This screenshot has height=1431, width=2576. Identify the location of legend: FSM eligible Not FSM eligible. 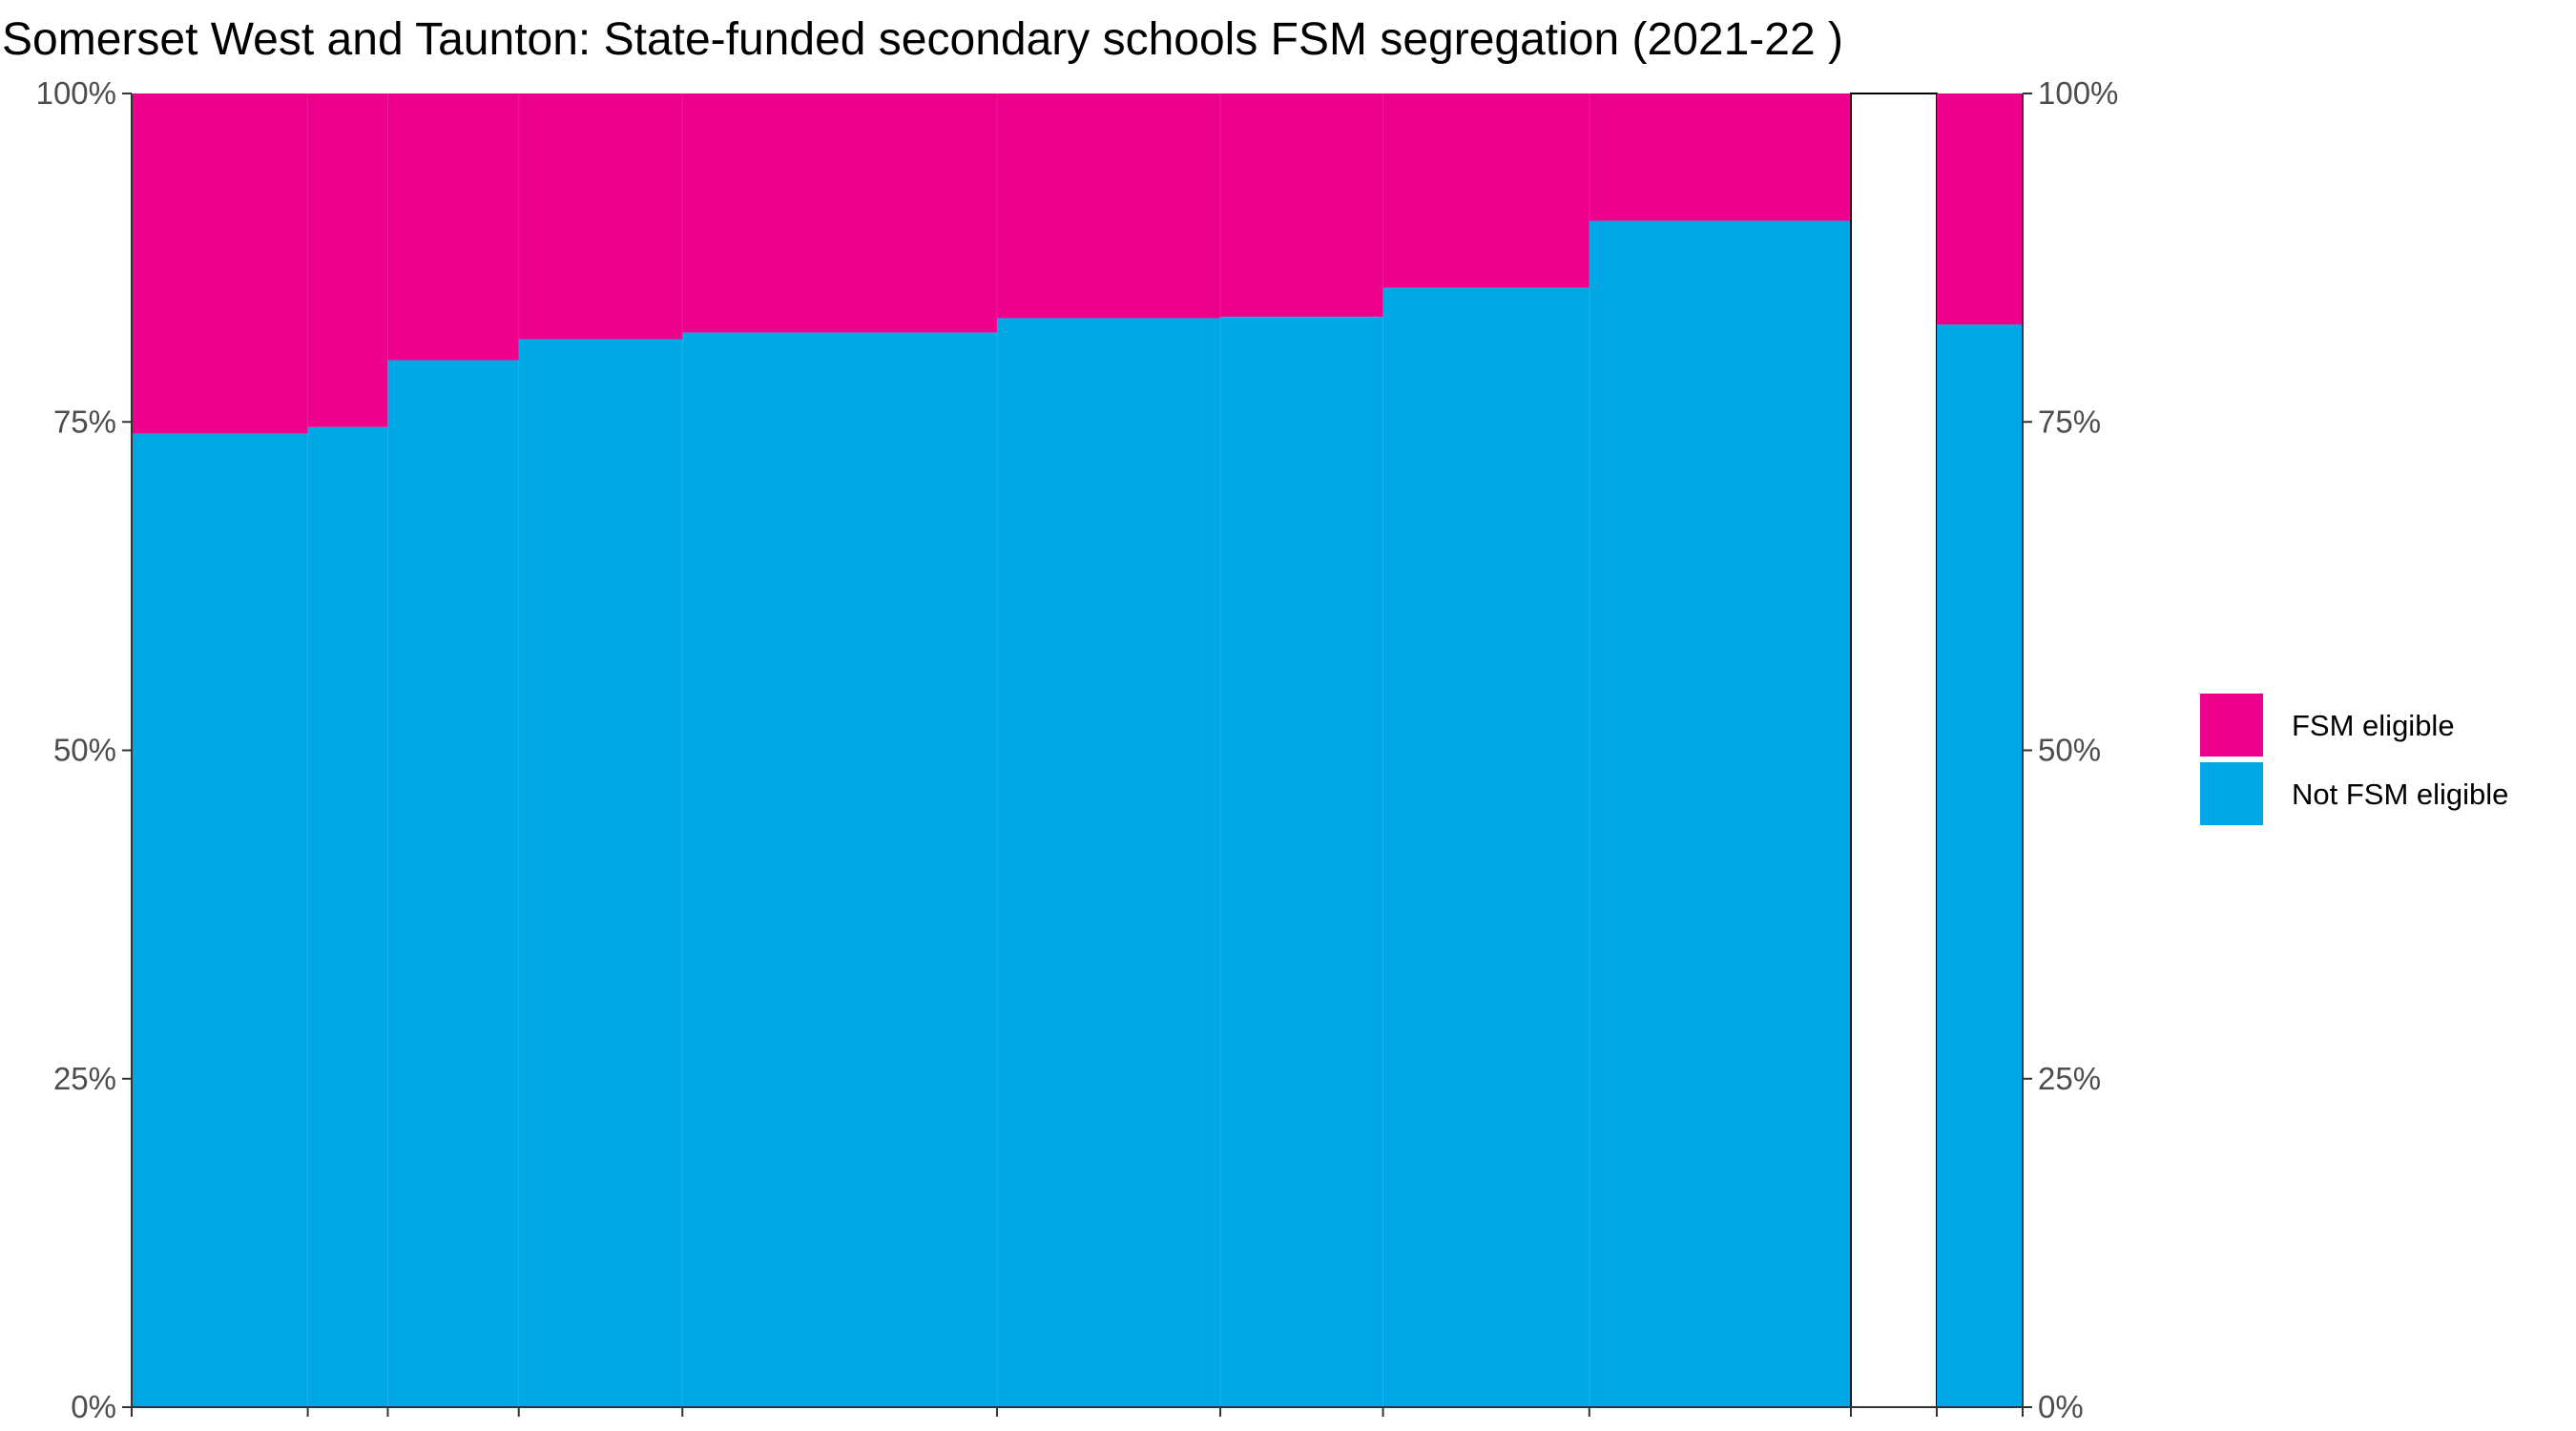
(2354, 759).